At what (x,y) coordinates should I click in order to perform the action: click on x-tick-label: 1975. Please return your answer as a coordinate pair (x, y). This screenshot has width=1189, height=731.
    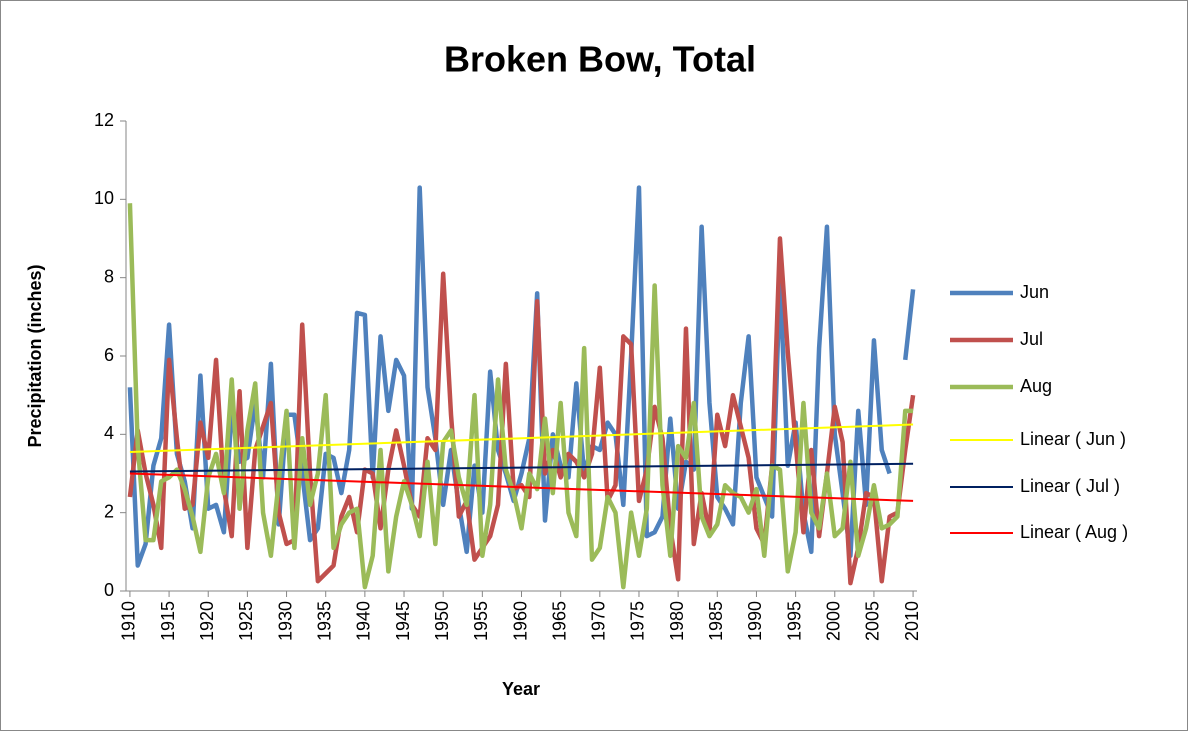
    Looking at the image, I should click on (638, 621).